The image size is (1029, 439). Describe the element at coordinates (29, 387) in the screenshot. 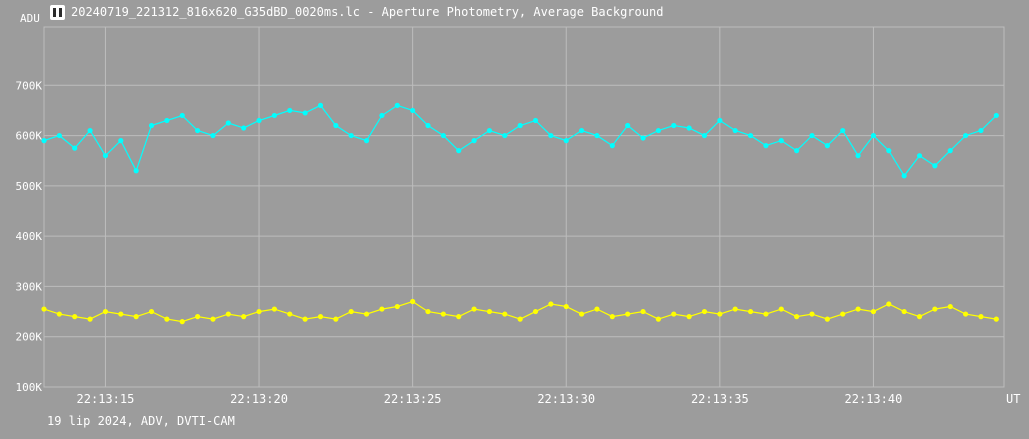

I see `y-tick-label: 100K` at that location.